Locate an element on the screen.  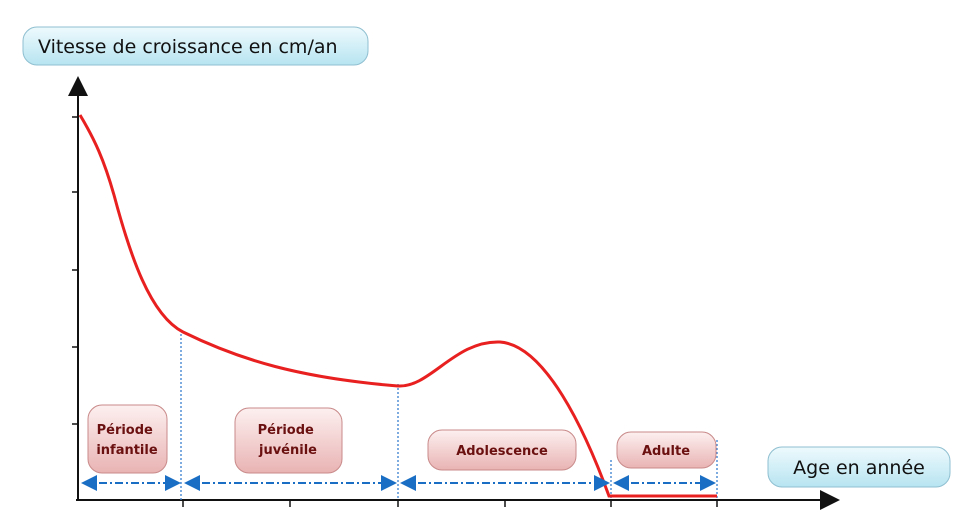
y-axis-label: Vitesse de croissance en cm/an is located at coordinates (188, 47).